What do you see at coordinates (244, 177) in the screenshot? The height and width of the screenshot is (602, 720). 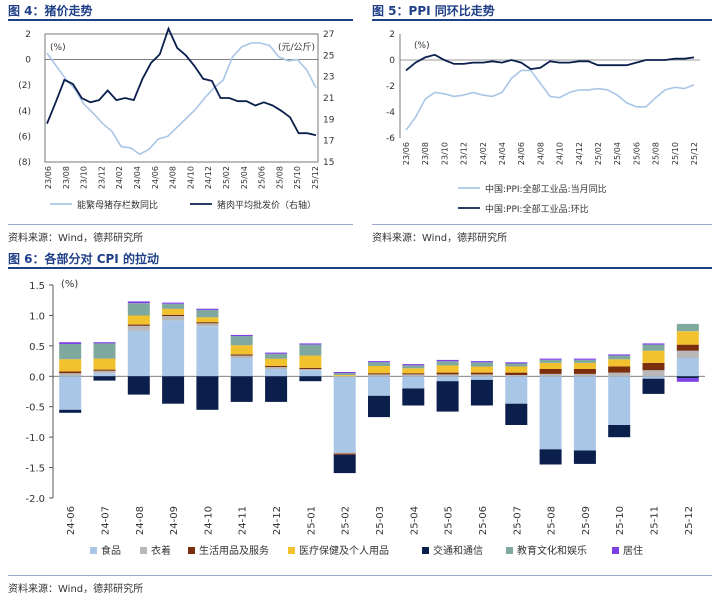 I see `fig4-x-tick-label: 25/04` at bounding box center [244, 177].